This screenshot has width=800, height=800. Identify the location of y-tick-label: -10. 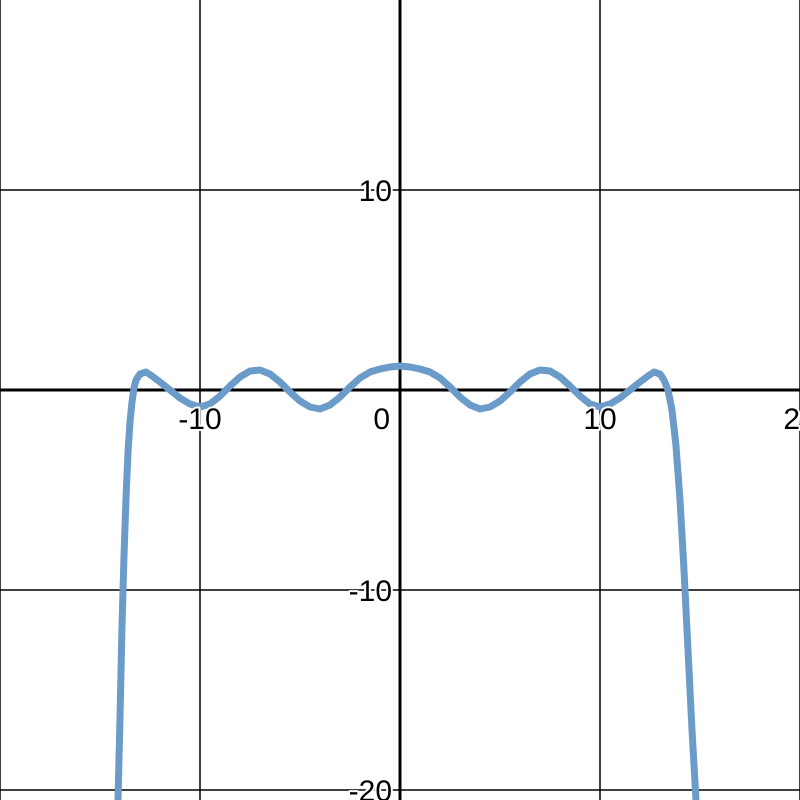
(370, 591).